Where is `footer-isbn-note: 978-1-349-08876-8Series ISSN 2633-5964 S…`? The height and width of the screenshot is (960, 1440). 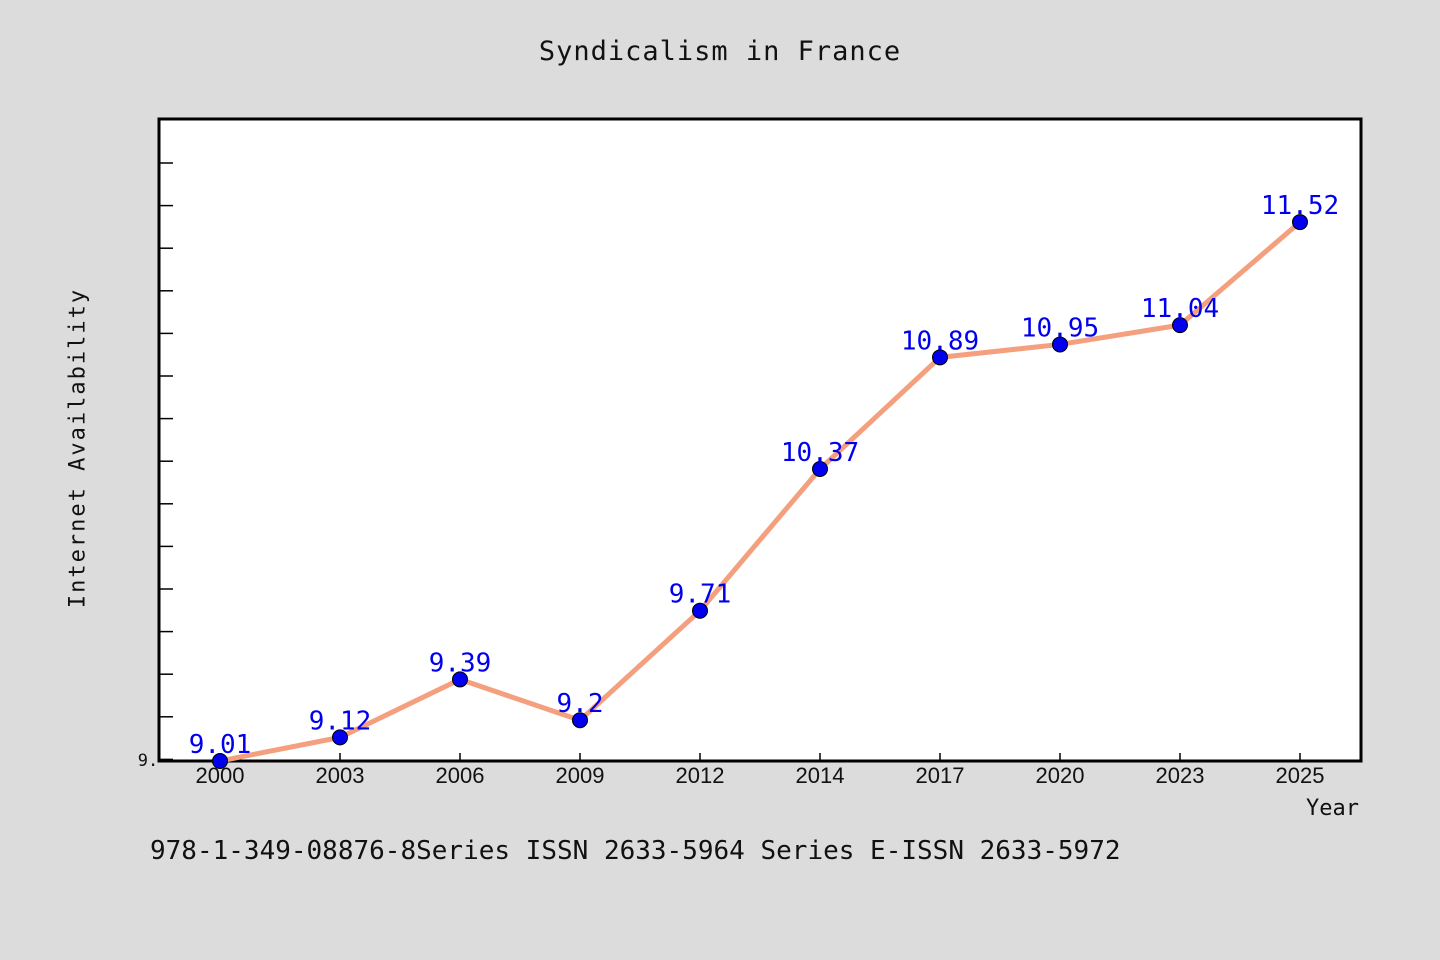
footer-isbn-note: 978-1-349-08876-8Series ISSN 2633-5964 S… is located at coordinates (635, 851).